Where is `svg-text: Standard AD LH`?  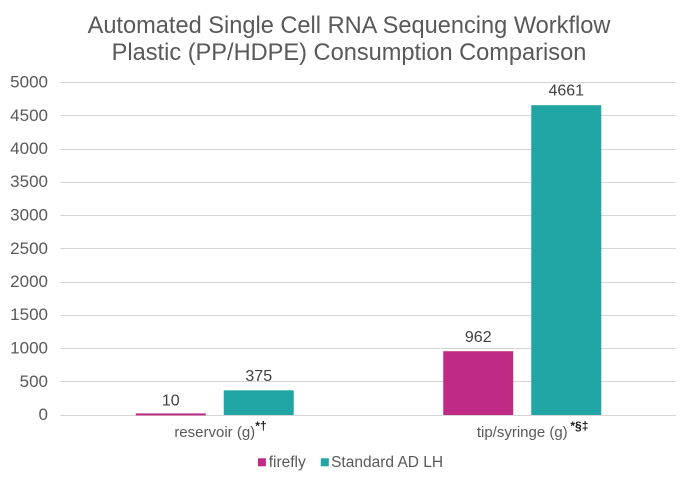
svg-text: Standard AD LH is located at coordinates (387, 462).